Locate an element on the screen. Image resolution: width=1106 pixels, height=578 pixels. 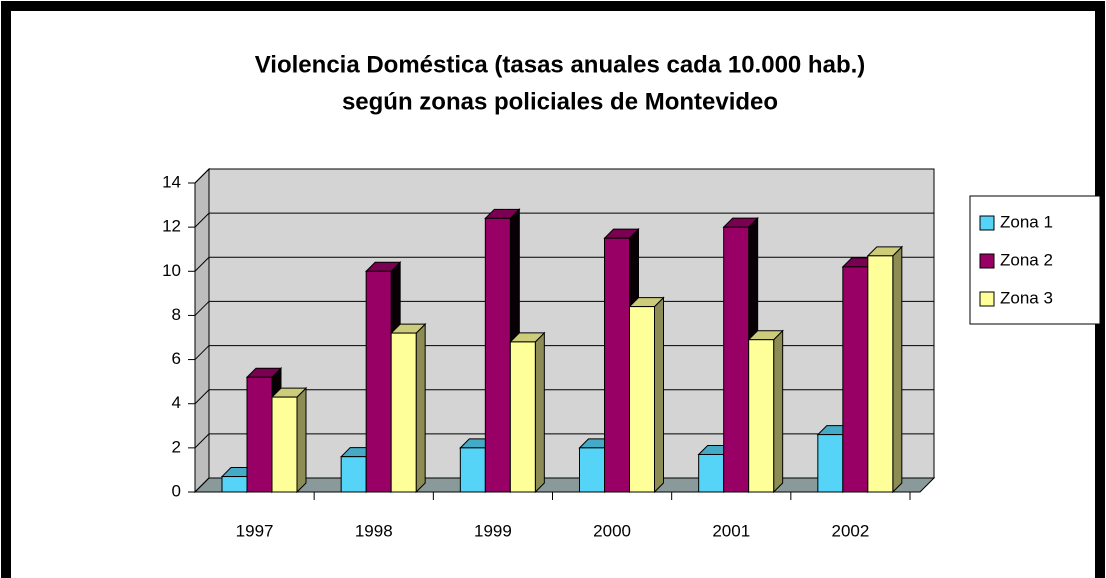
y-tick-label: 2 is located at coordinates (176, 446).